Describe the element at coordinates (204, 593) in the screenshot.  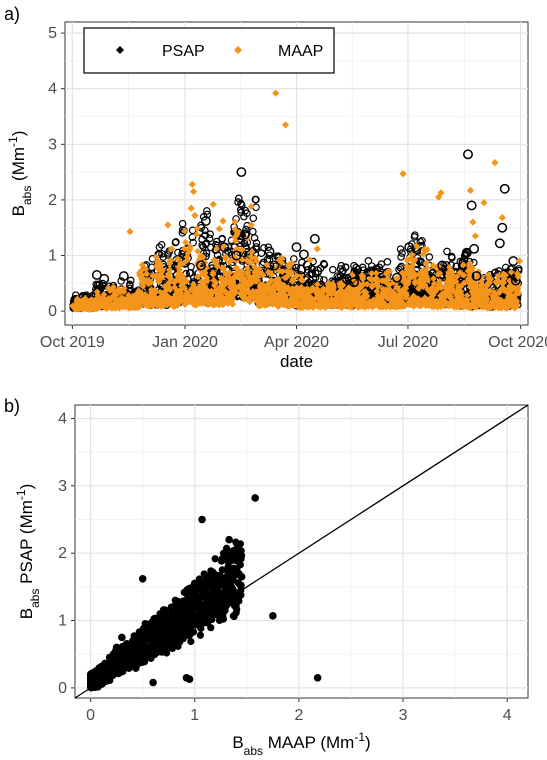
I see `panel-b-data-marks` at that location.